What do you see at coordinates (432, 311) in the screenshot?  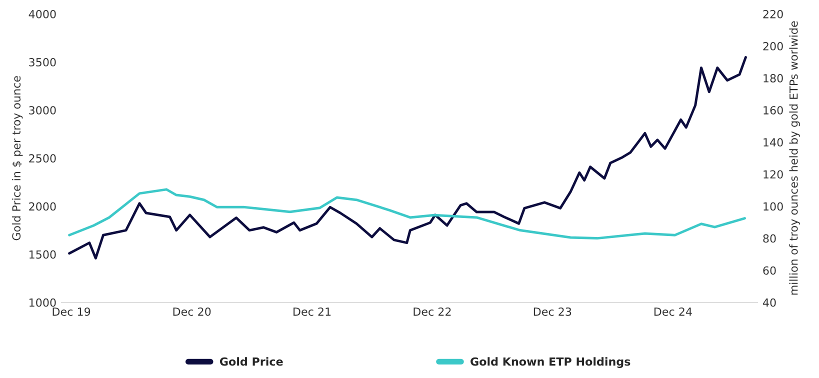 I see `x-tick-label: Dec 22` at bounding box center [432, 311].